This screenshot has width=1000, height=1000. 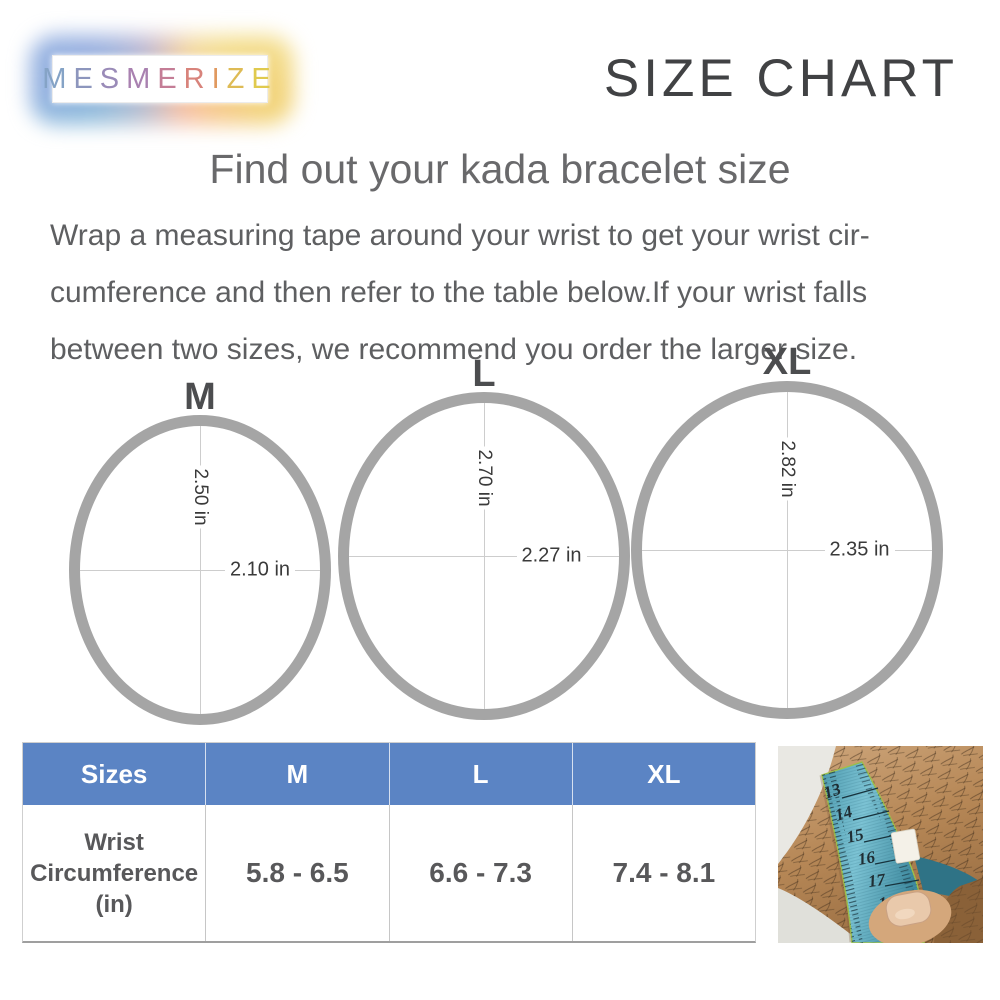 What do you see at coordinates (787, 469) in the screenshot?
I see `ring-height-label: 2.82 in` at bounding box center [787, 469].